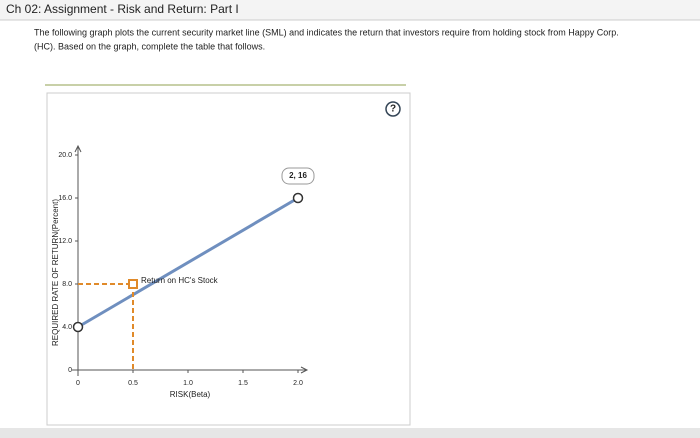 This screenshot has width=700, height=438. I want to click on endpoint-callout, so click(298, 176).